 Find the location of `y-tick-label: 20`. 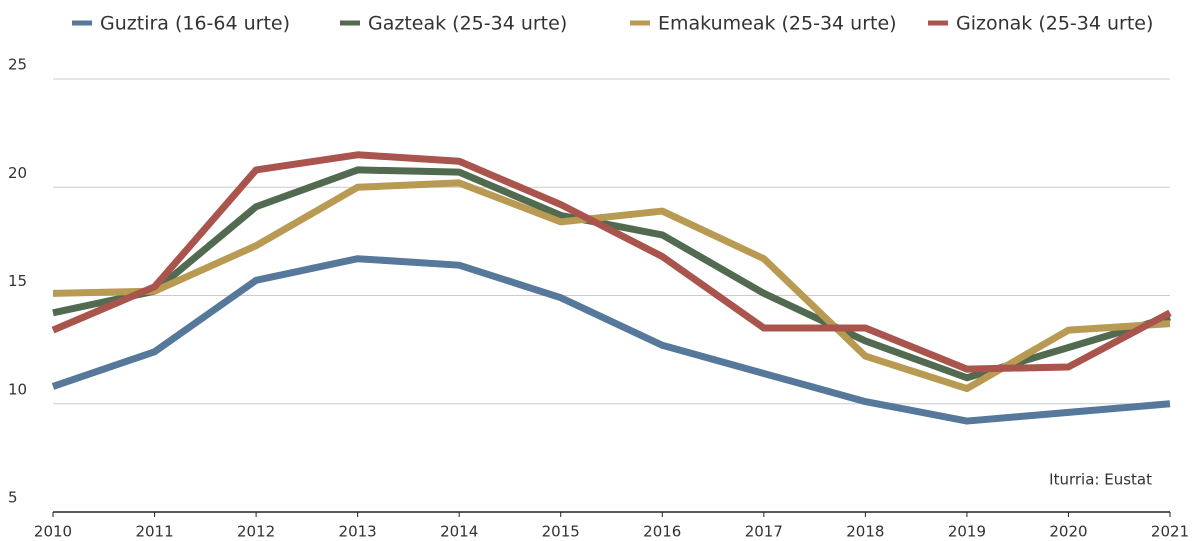

y-tick-label: 20 is located at coordinates (17, 173).